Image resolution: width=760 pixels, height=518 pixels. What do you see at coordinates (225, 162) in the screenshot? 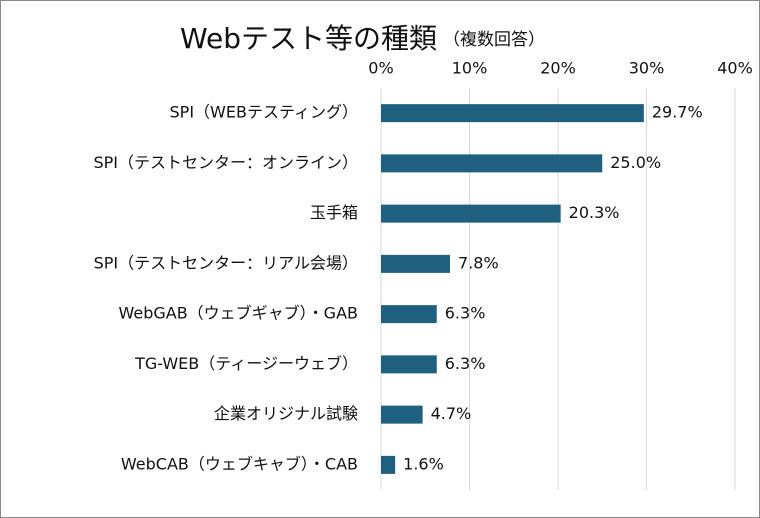
I see `y-tick-label: SPI（テストセンター：オンライン）` at bounding box center [225, 162].